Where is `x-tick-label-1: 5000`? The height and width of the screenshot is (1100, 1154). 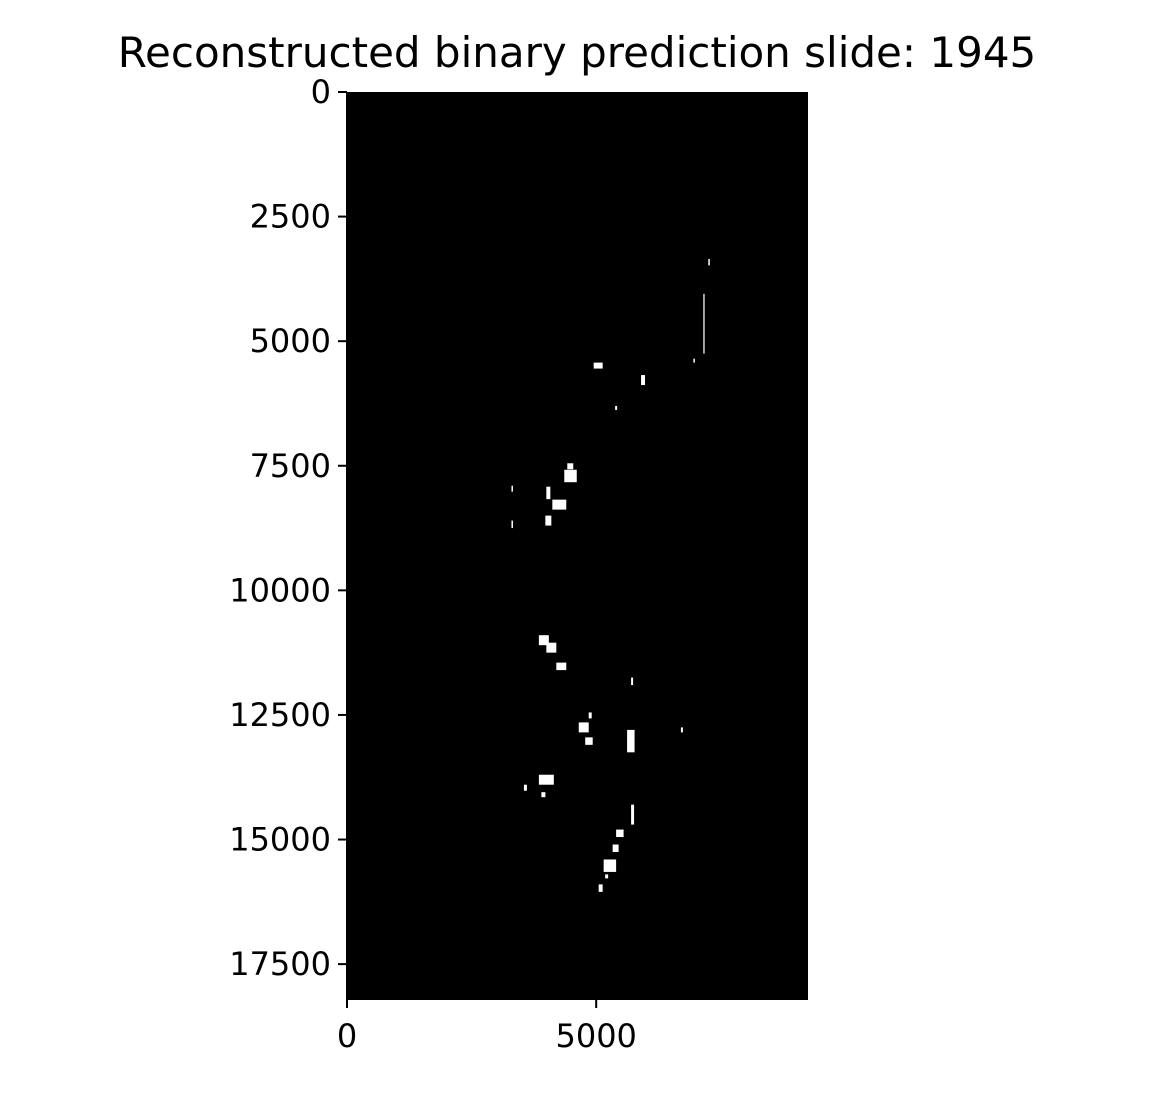
x-tick-label-1: 5000 is located at coordinates (595, 1036).